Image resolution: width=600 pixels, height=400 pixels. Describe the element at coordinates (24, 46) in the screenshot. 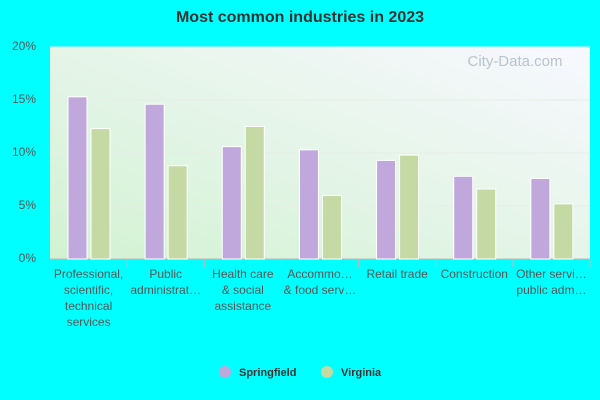

I see `y-tick-label: 20%` at that location.